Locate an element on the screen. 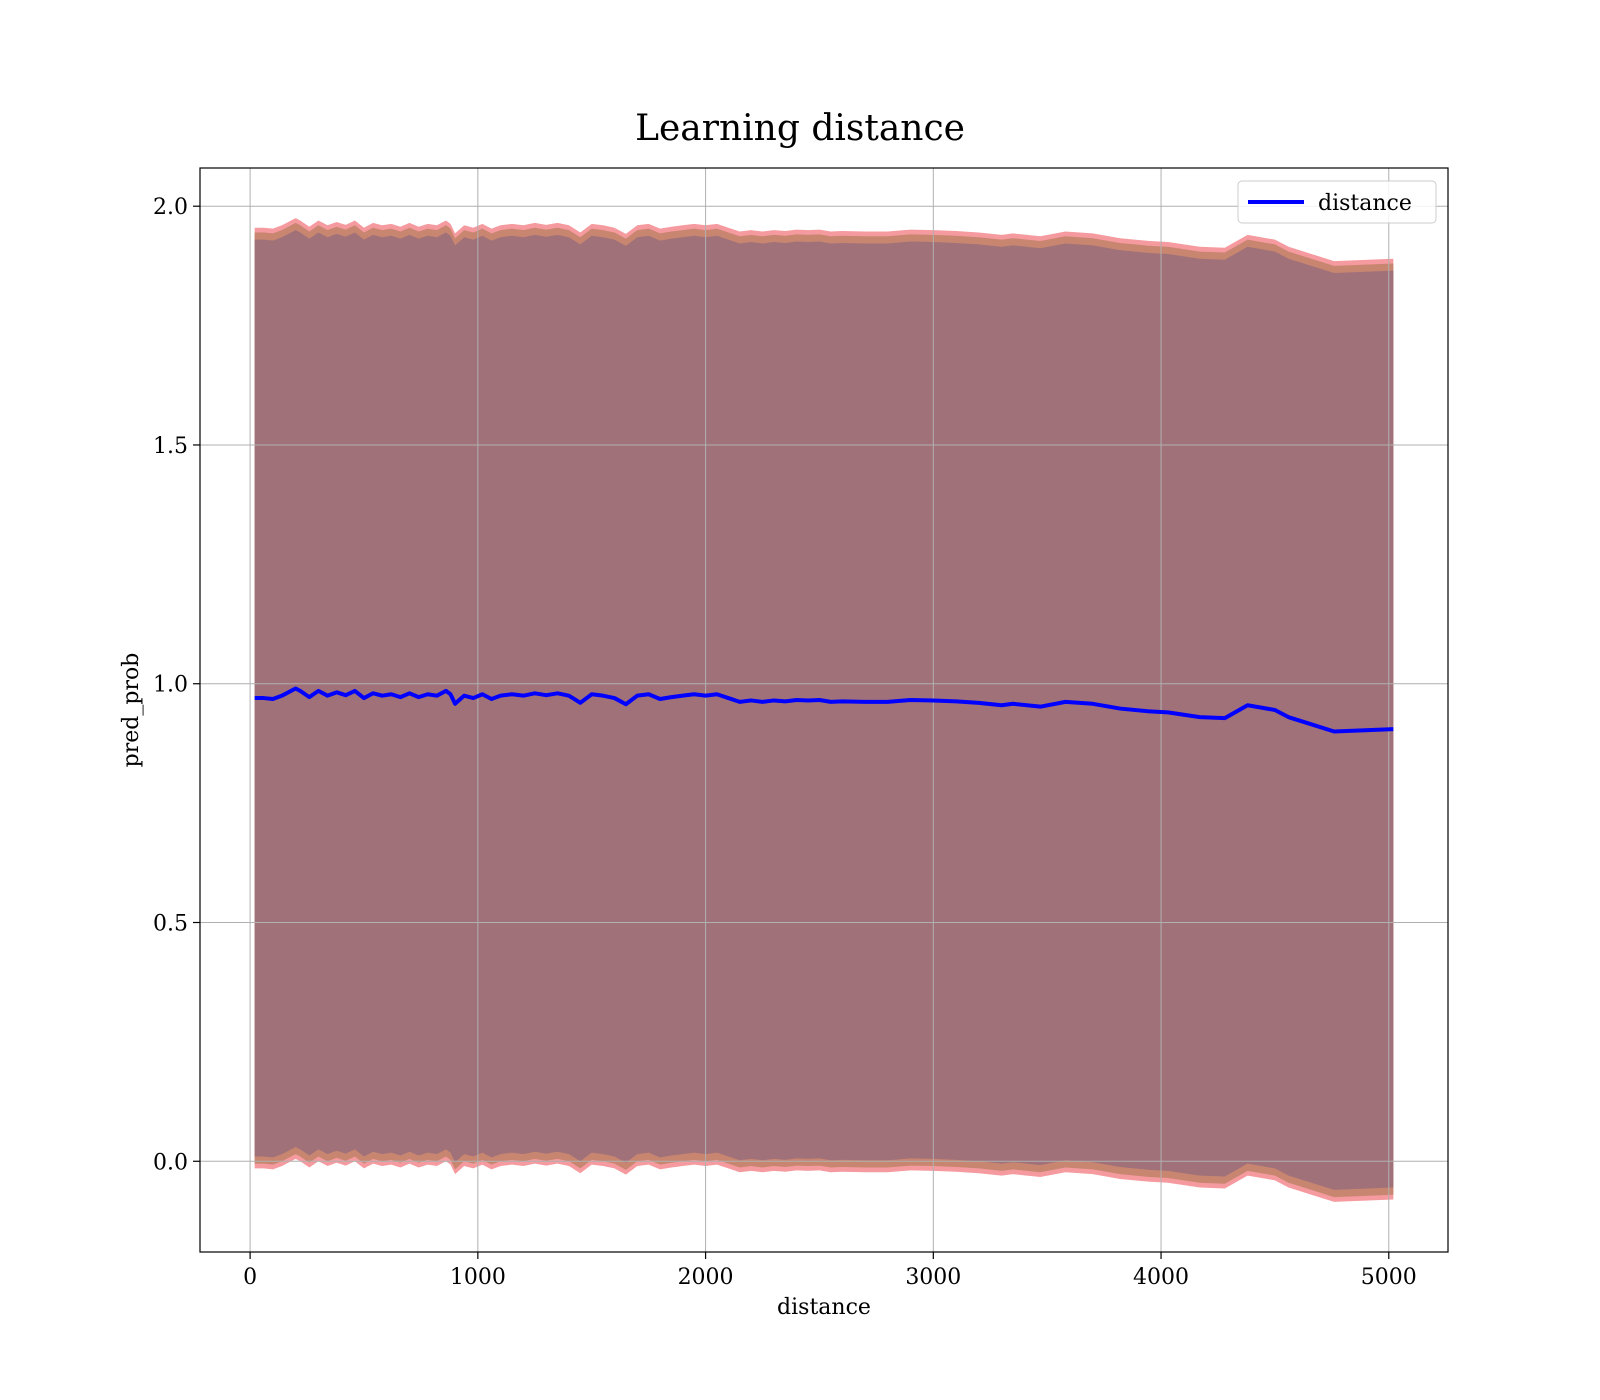 This screenshot has height=1400, width=1600. y-tick-label-0: 0.0 is located at coordinates (170, 1162).